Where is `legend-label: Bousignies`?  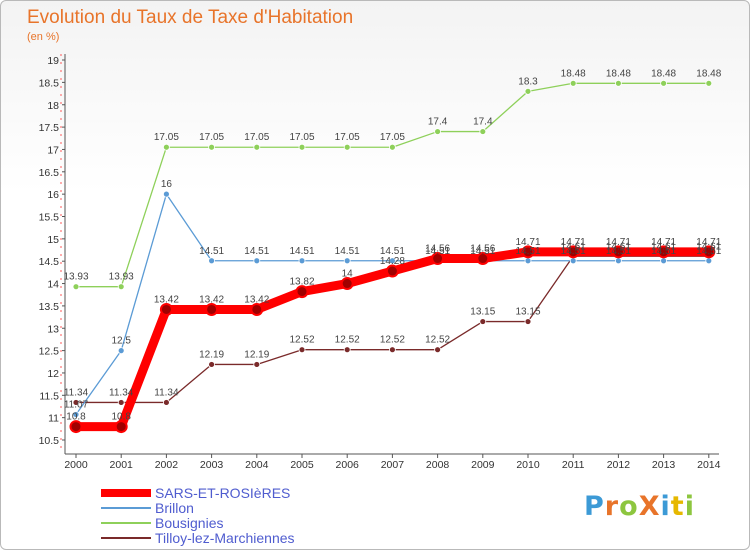 legend-label: Bousignies is located at coordinates (189, 523).